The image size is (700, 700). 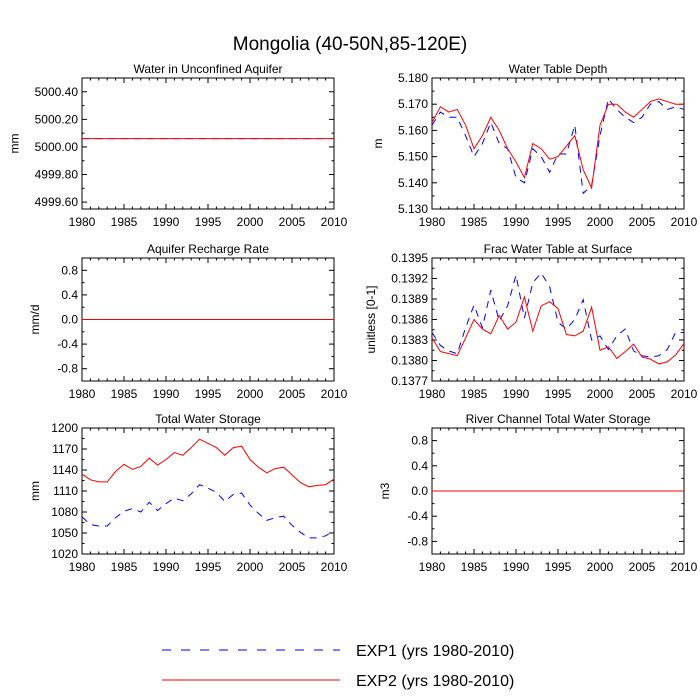 I want to click on panel-title: River Channel Total Water Storage, so click(x=558, y=419).